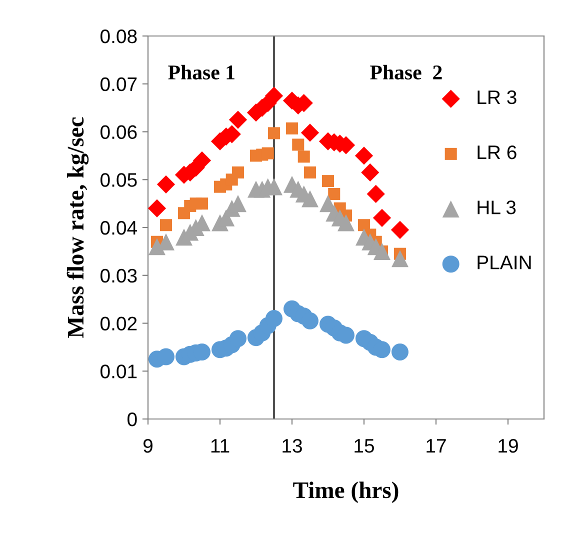  I want to click on annotation: Phase 2, so click(406, 72).